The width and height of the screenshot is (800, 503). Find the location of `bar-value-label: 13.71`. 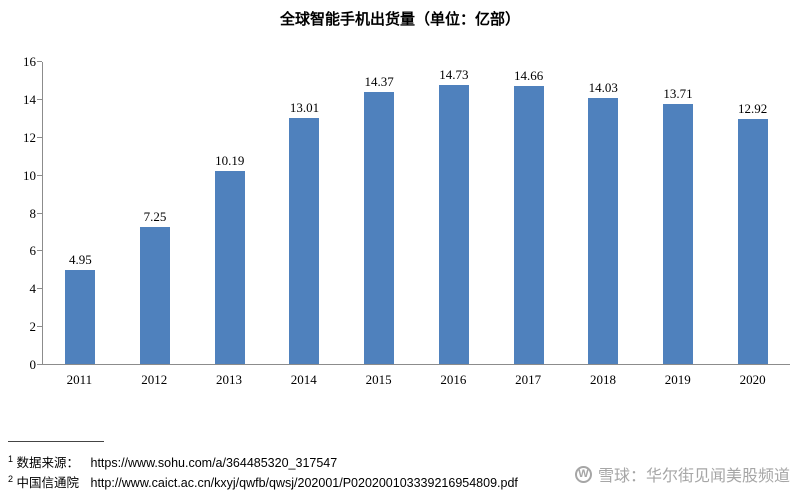

bar-value-label: 13.71 is located at coordinates (678, 94).